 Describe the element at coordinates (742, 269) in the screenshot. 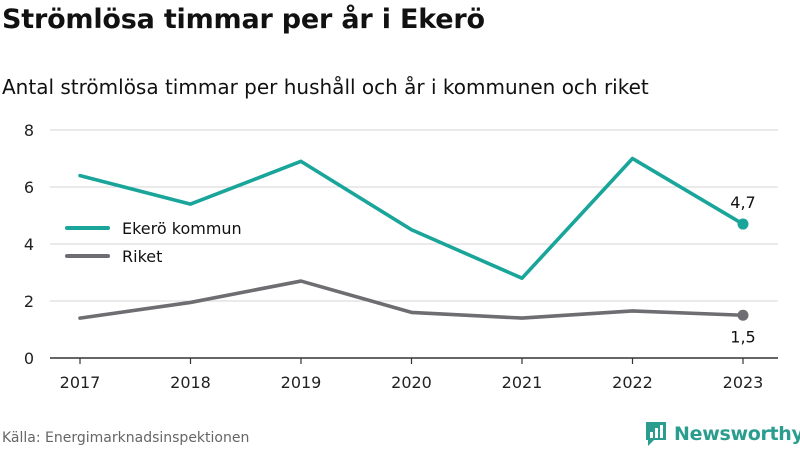

I see `data-labels: 4,7 1,5` at that location.